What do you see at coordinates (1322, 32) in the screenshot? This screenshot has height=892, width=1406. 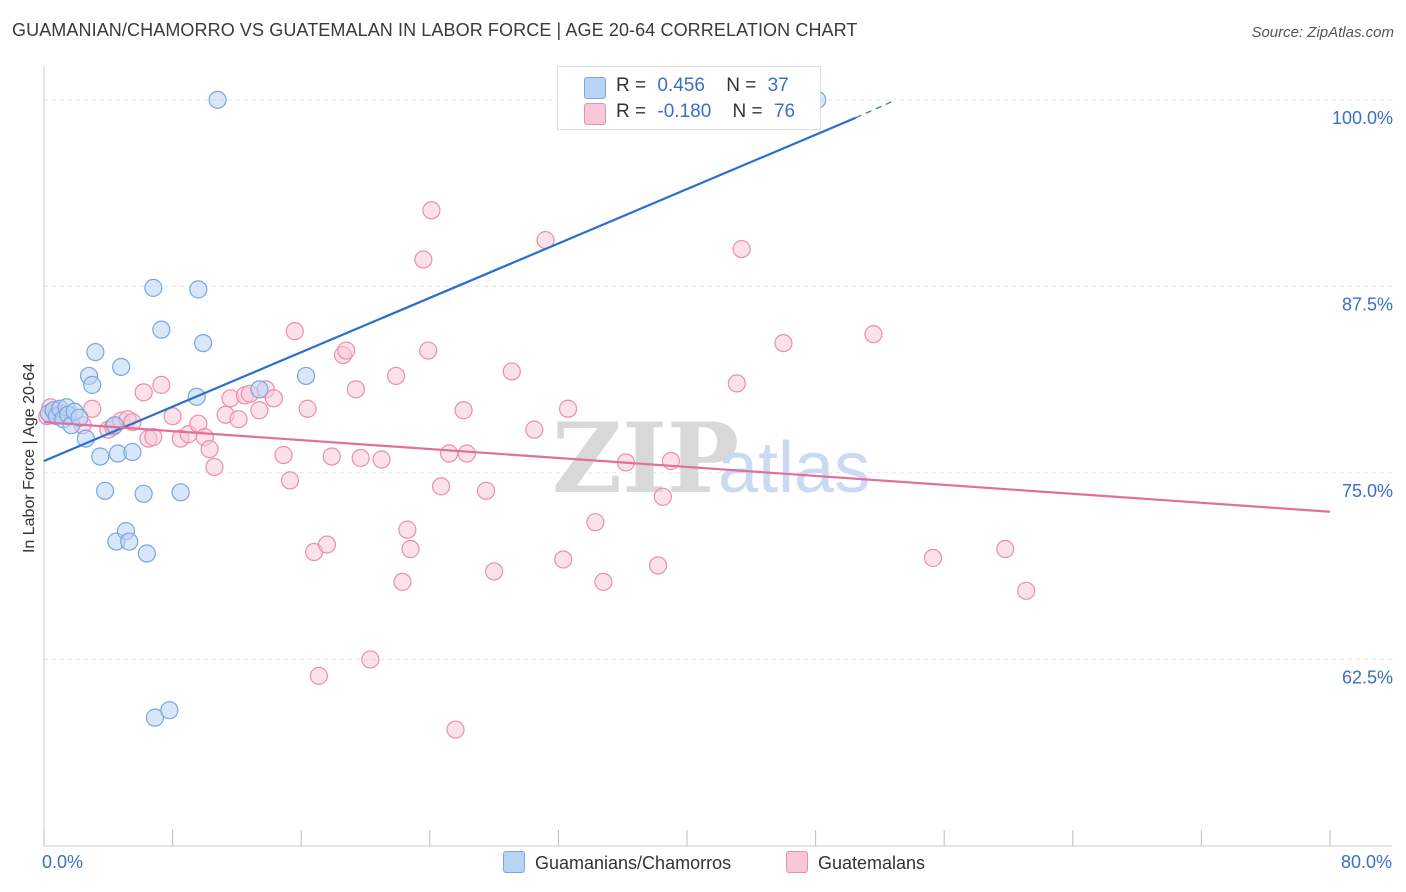 I see `source-label: Source: ZipAtlas.com` at bounding box center [1322, 32].